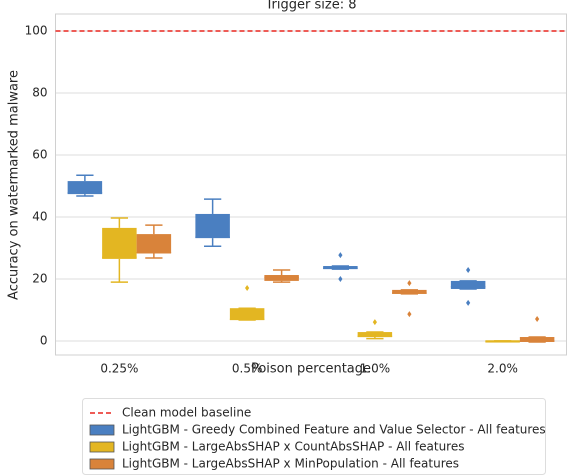 The width and height of the screenshot is (567, 475). Describe the element at coordinates (36, 31) in the screenshot. I see `y-tick-label: 100` at that location.